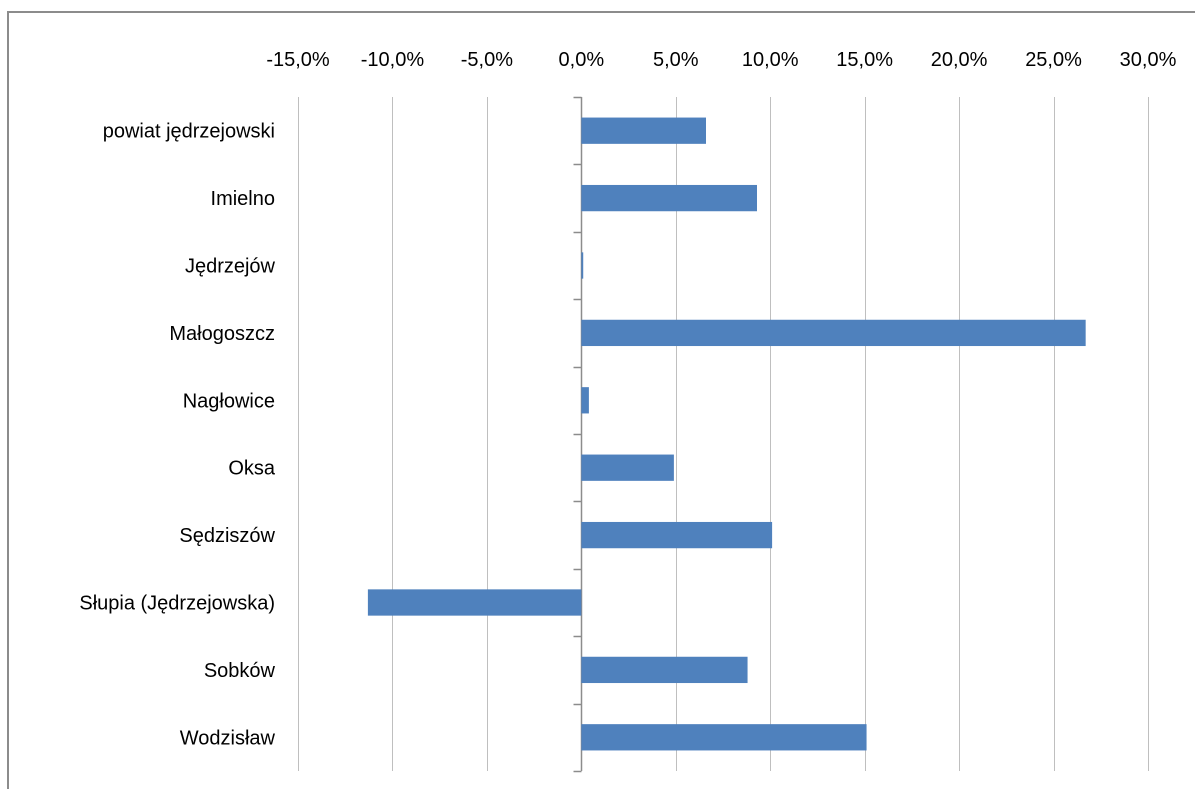 Image resolution: width=1199 pixels, height=793 pixels. Describe the element at coordinates (864, 60) in the screenshot. I see `x-tick-label: 15,0%` at that location.